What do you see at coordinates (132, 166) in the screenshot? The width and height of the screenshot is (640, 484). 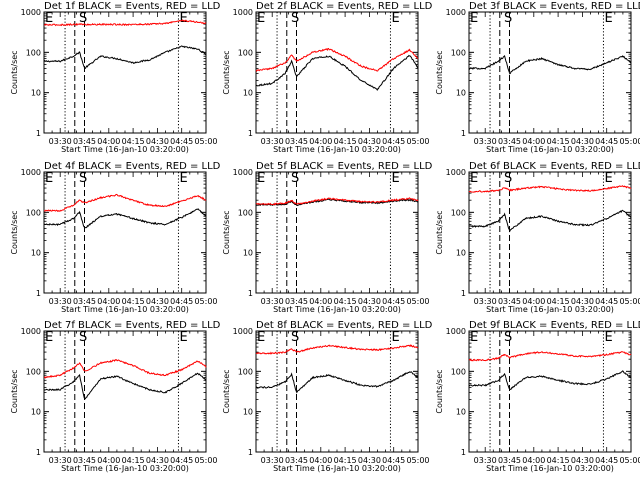 I see `panel-title: Det 4f BLACK = Events, RED = LLD` at bounding box center [132, 166].